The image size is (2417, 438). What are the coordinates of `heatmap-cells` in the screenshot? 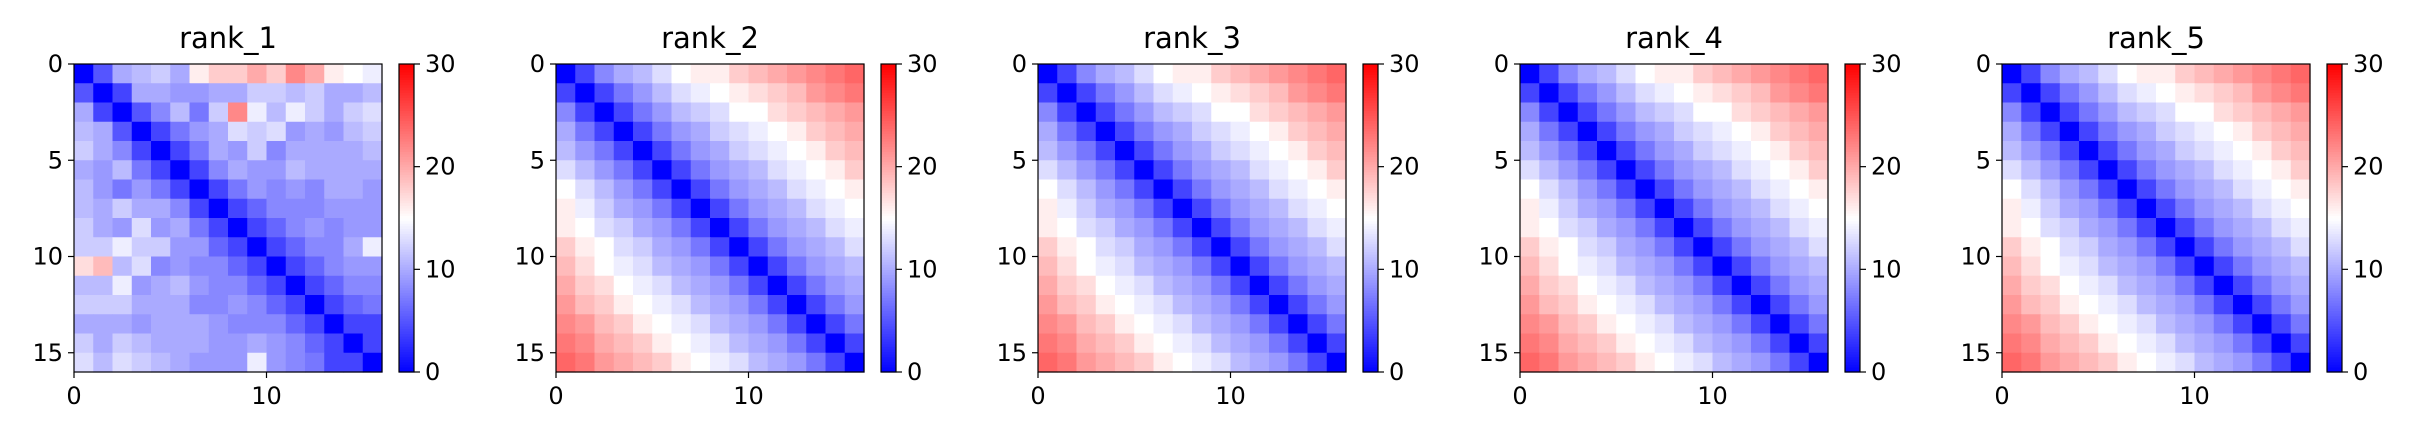 It's located at (710, 218).